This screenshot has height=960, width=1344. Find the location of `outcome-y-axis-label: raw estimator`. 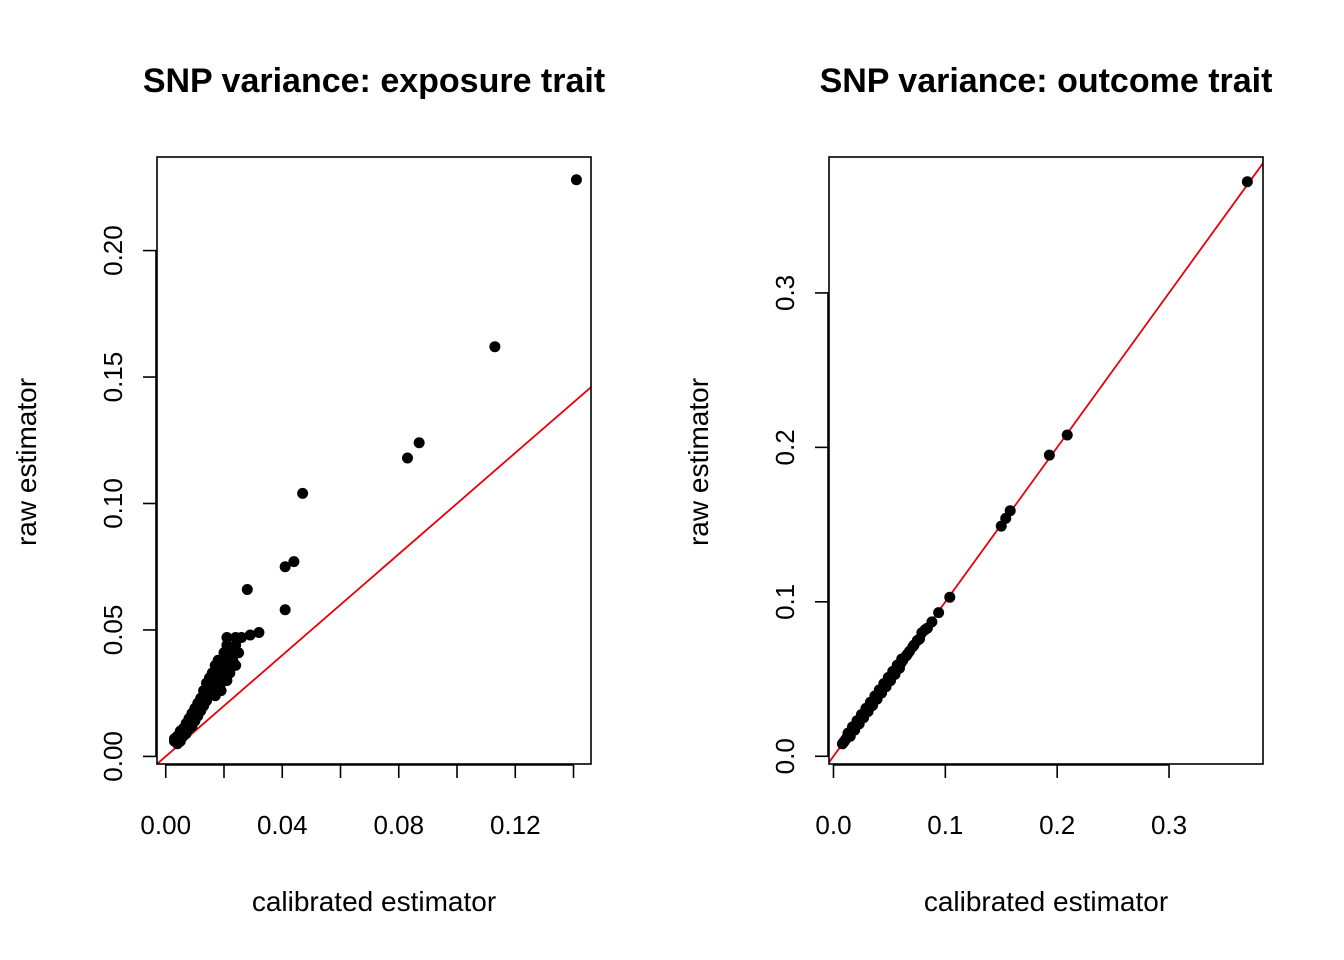

outcome-y-axis-label: raw estimator is located at coordinates (698, 462).